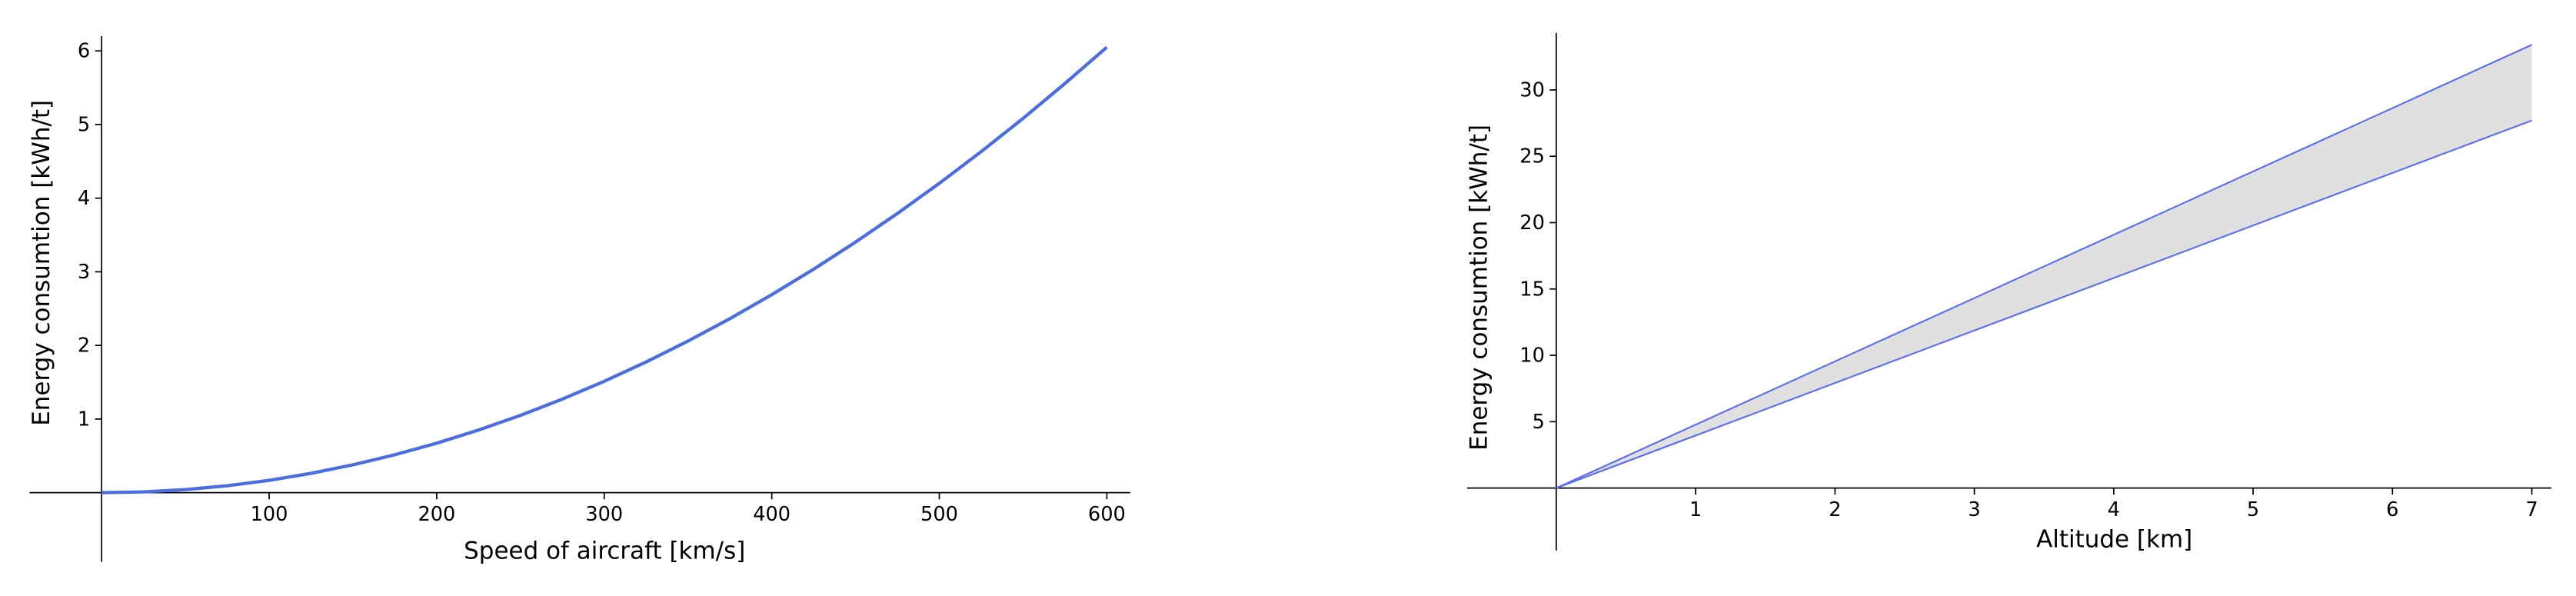  I want to click on x-tick-label: 3, so click(1974, 509).